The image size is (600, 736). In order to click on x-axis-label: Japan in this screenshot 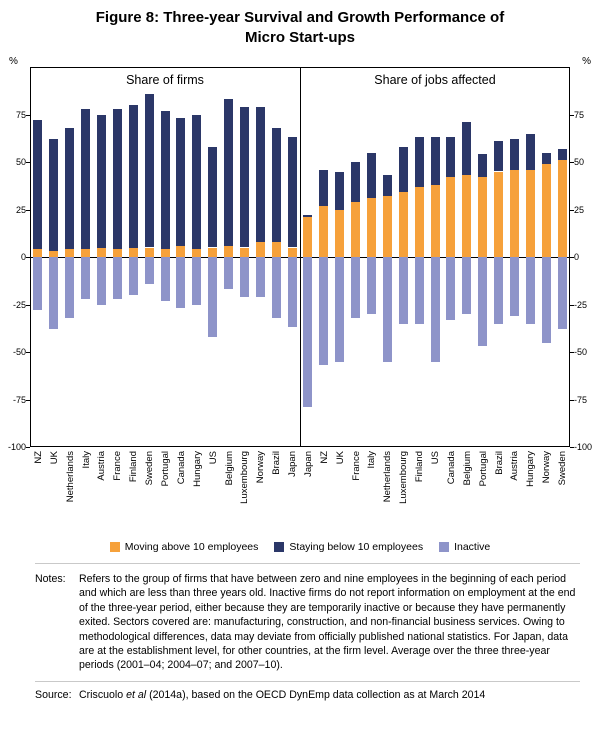, I will do `click(293, 464)`.